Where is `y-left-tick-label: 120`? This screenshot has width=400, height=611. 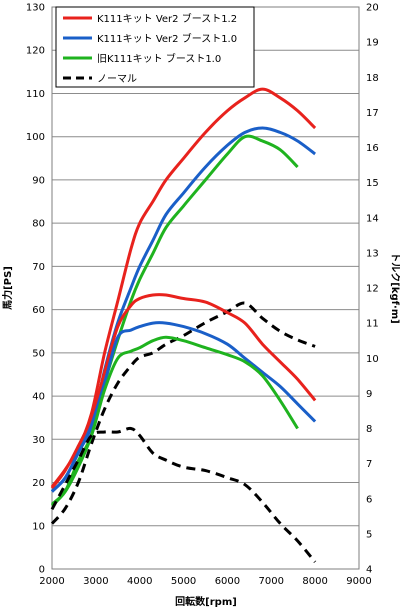
y-left-tick-label: 120 is located at coordinates (35, 51).